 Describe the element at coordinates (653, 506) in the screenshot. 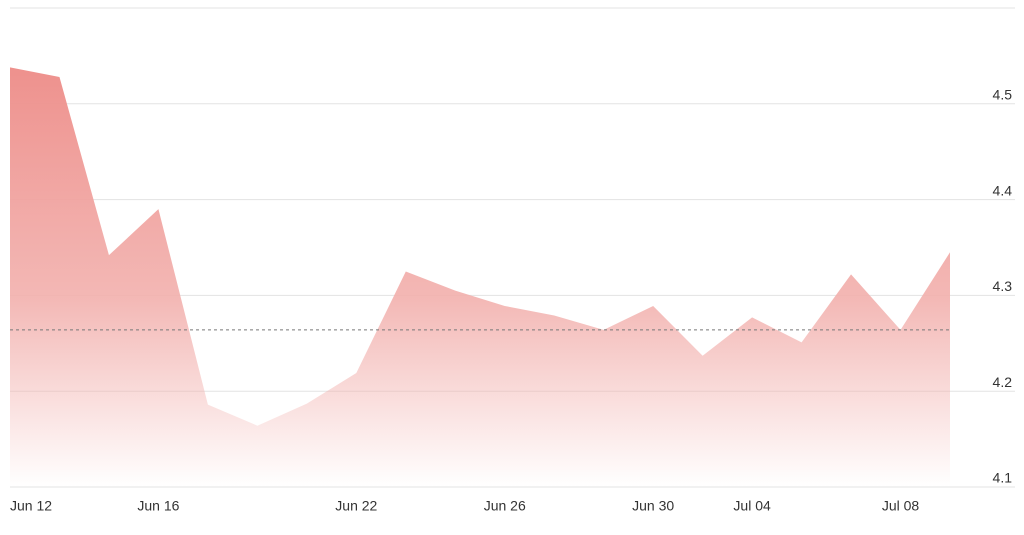

I see `x-tick-label: Jun 30` at that location.